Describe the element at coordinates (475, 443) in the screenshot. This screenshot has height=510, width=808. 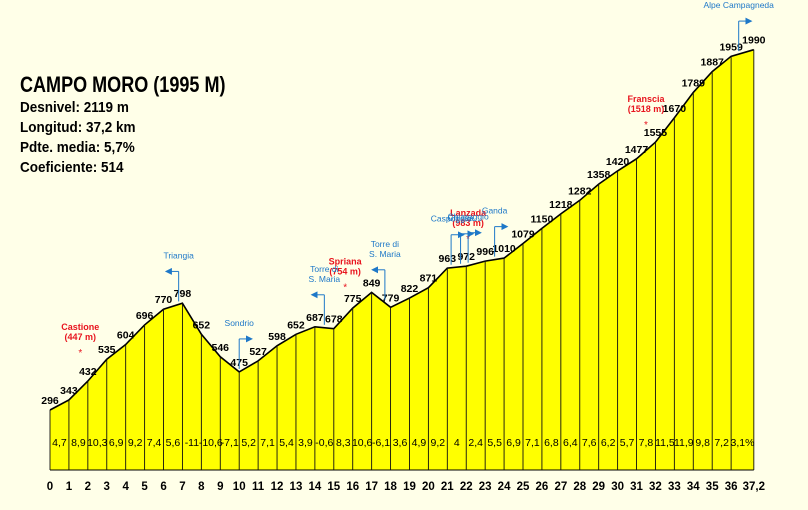
I see `segment-gradient-label: 2,4` at that location.